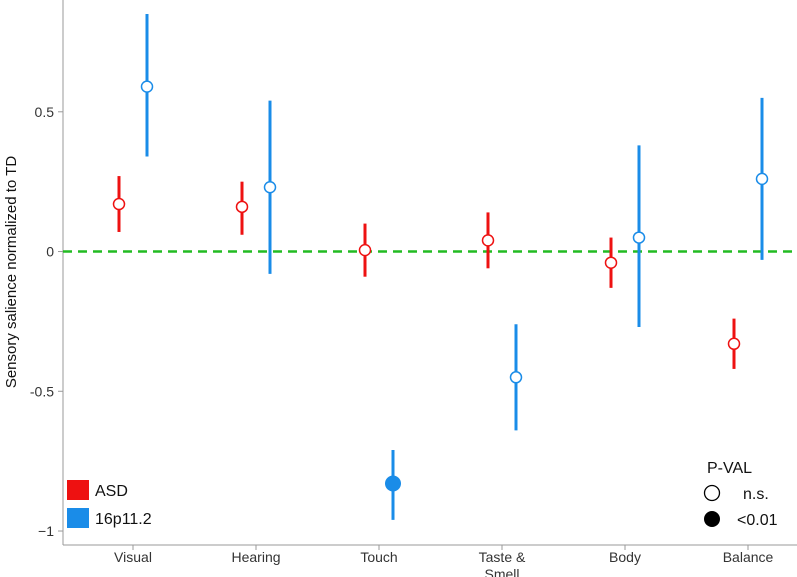 The image size is (797, 577). What do you see at coordinates (45, 112) in the screenshot?
I see `y-tick-label: 0.5` at bounding box center [45, 112].